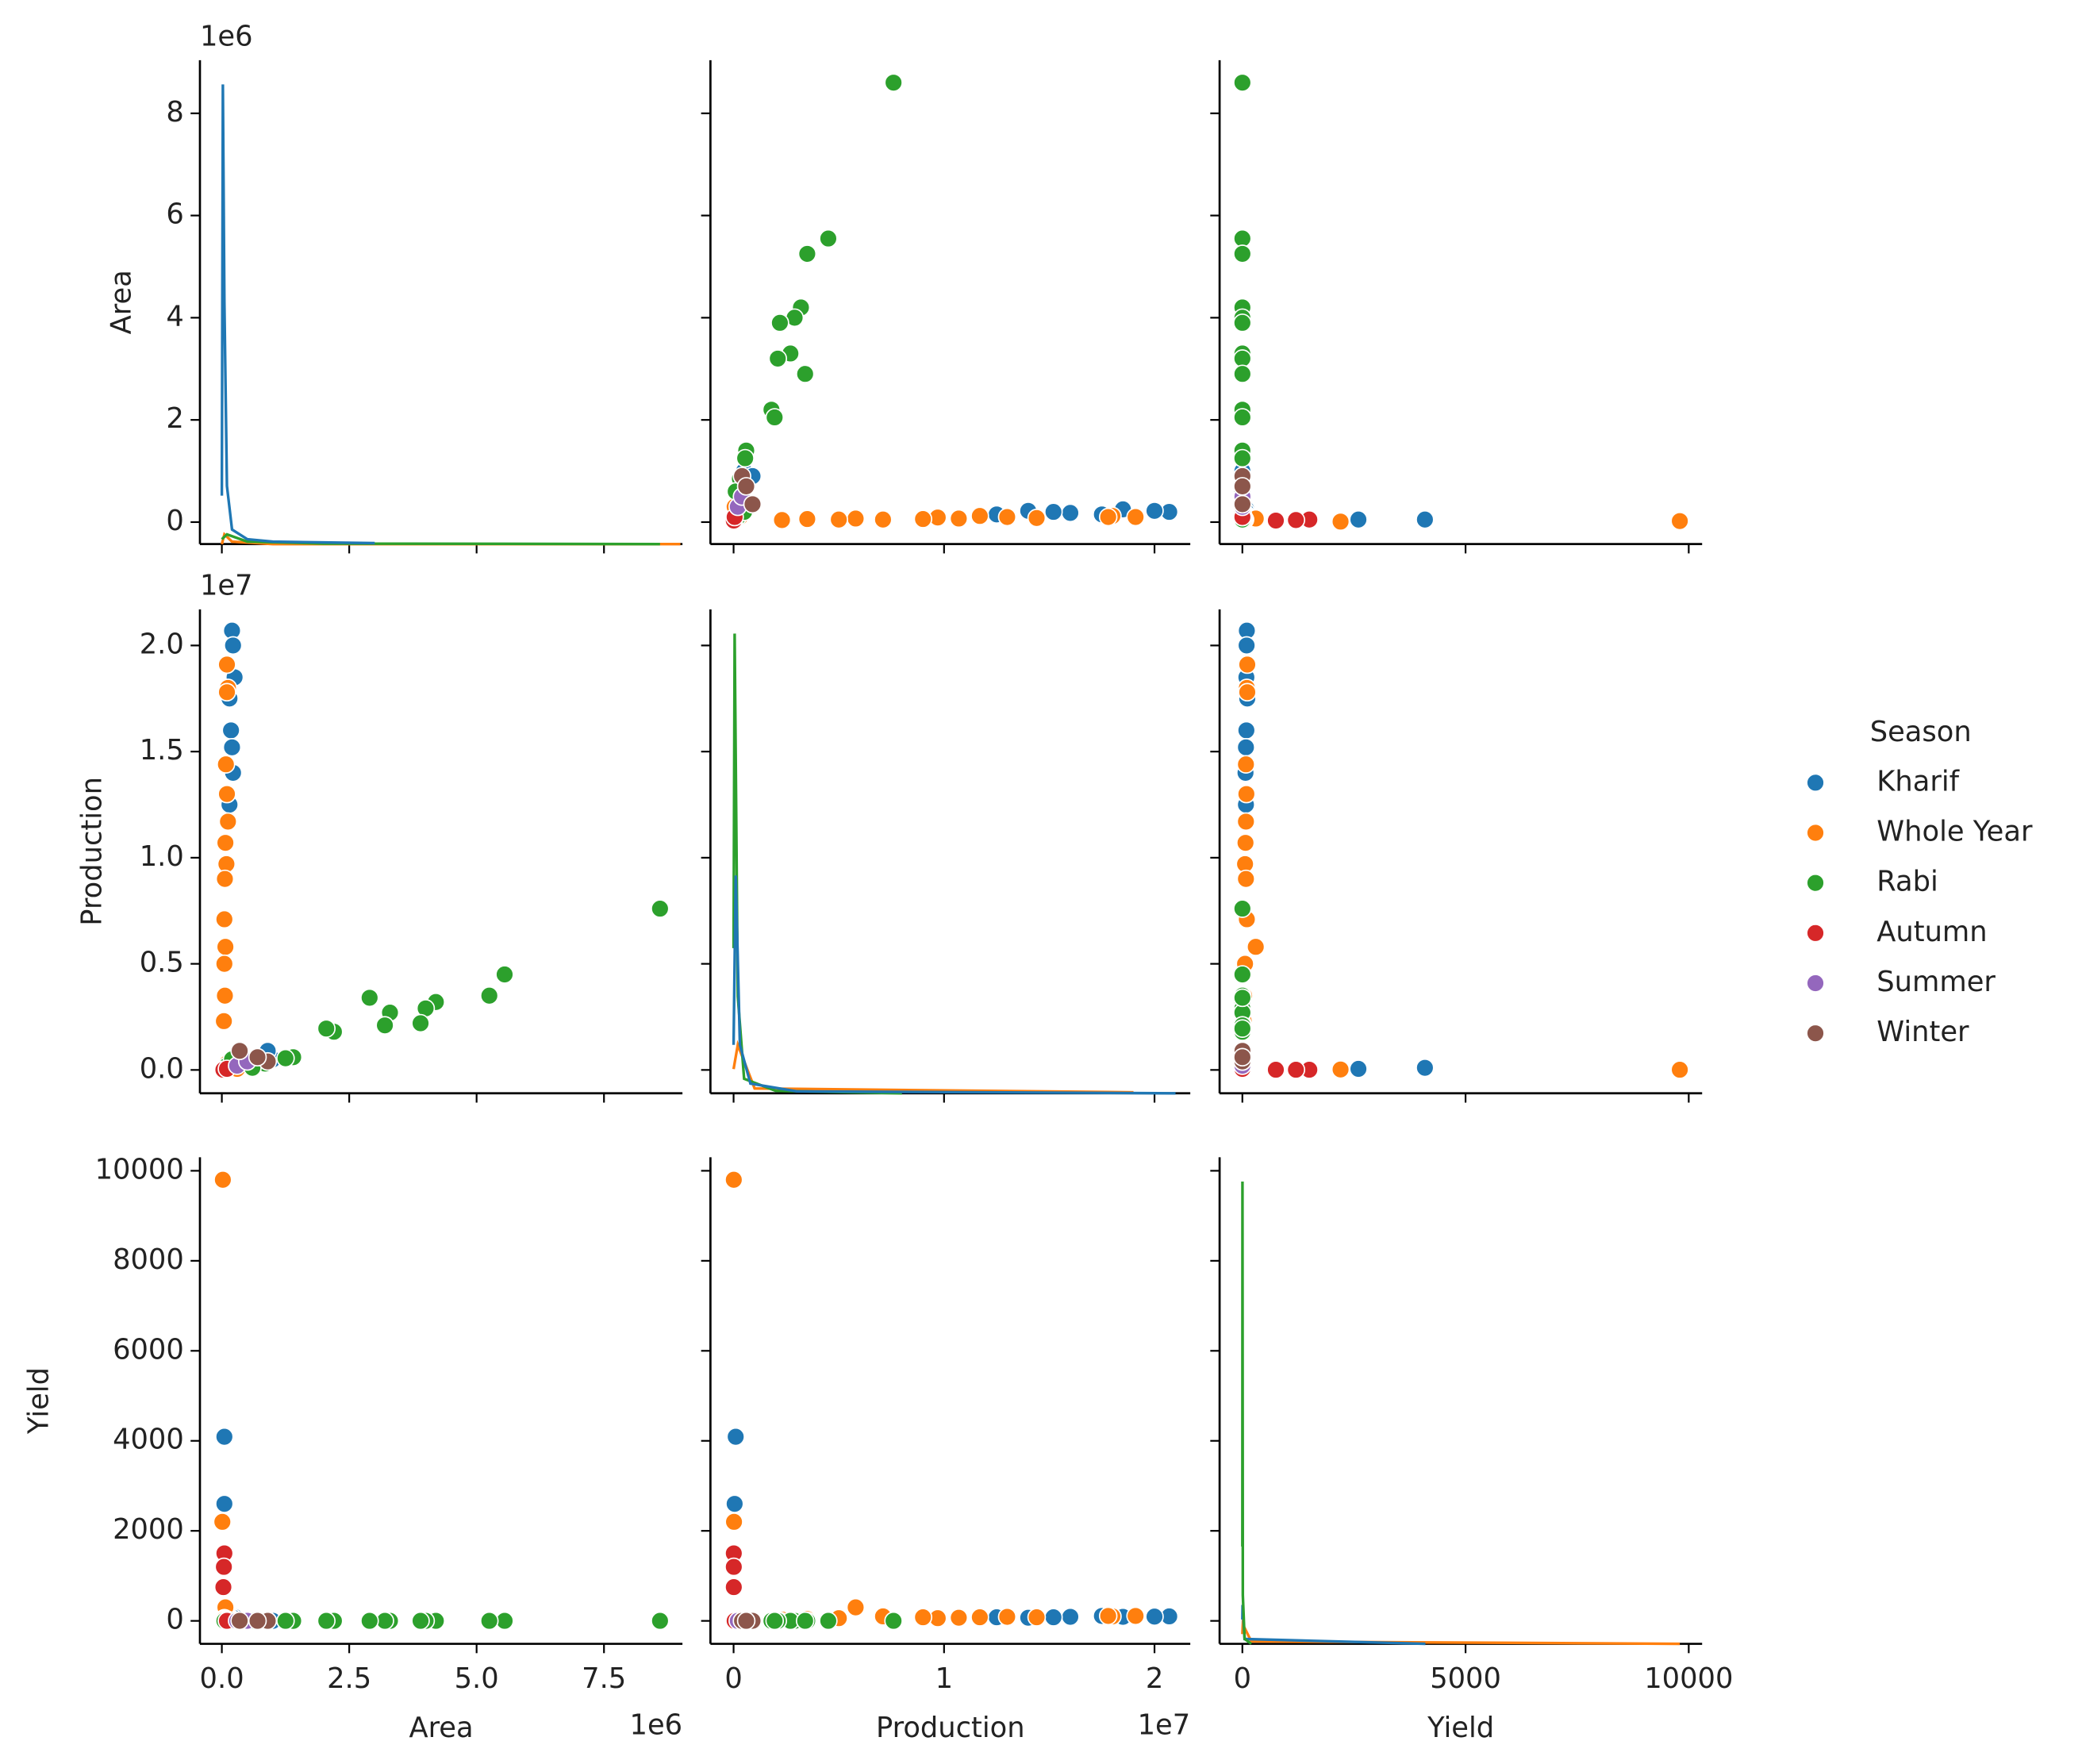 This screenshot has height=1764, width=2082. Describe the element at coordinates (733, 1679) in the screenshot. I see `x-tick-label: 0` at that location.